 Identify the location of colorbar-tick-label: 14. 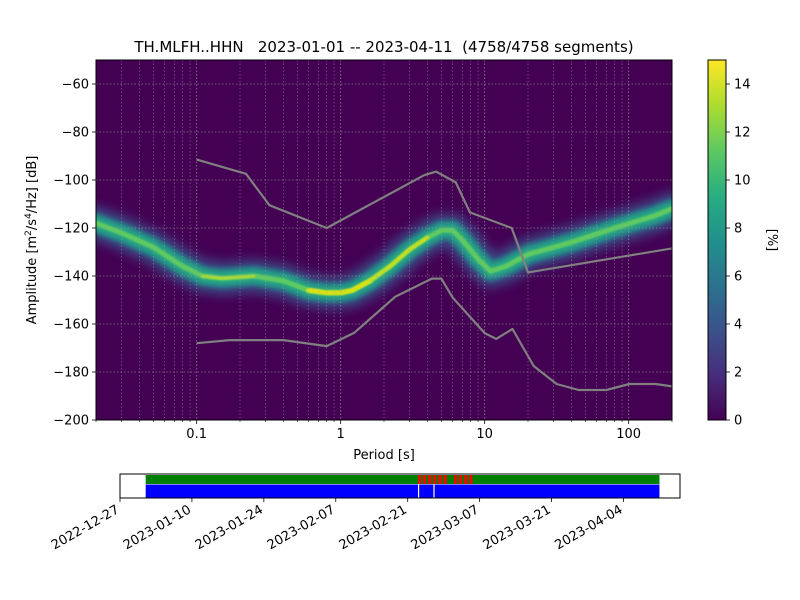
(742, 85).